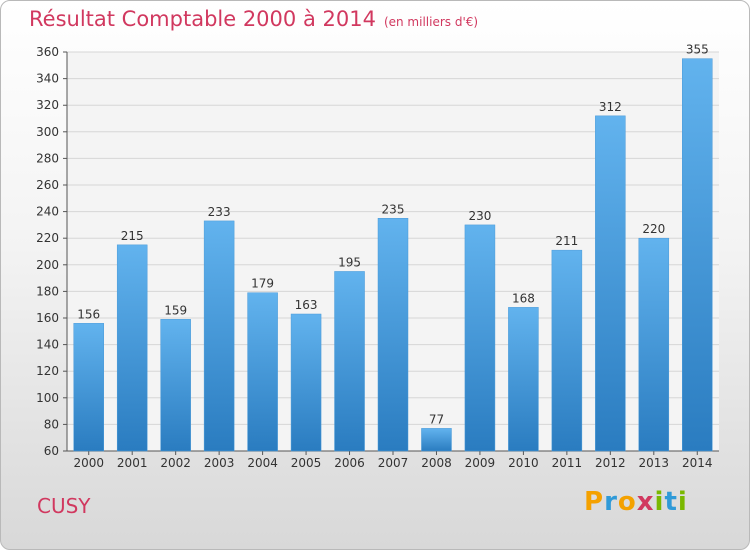  Describe the element at coordinates (47, 185) in the screenshot. I see `y-tick-label: 260` at that location.